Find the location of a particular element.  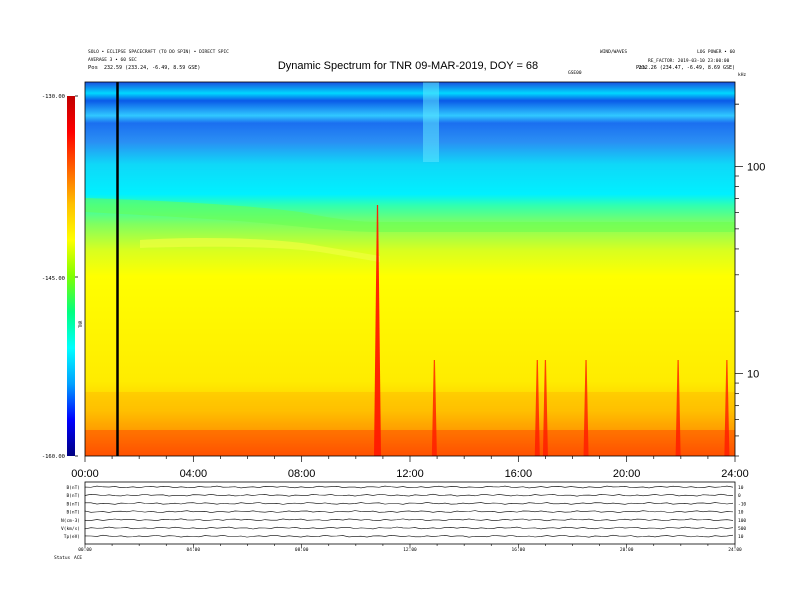

colorbar is located at coordinates (71, 276).